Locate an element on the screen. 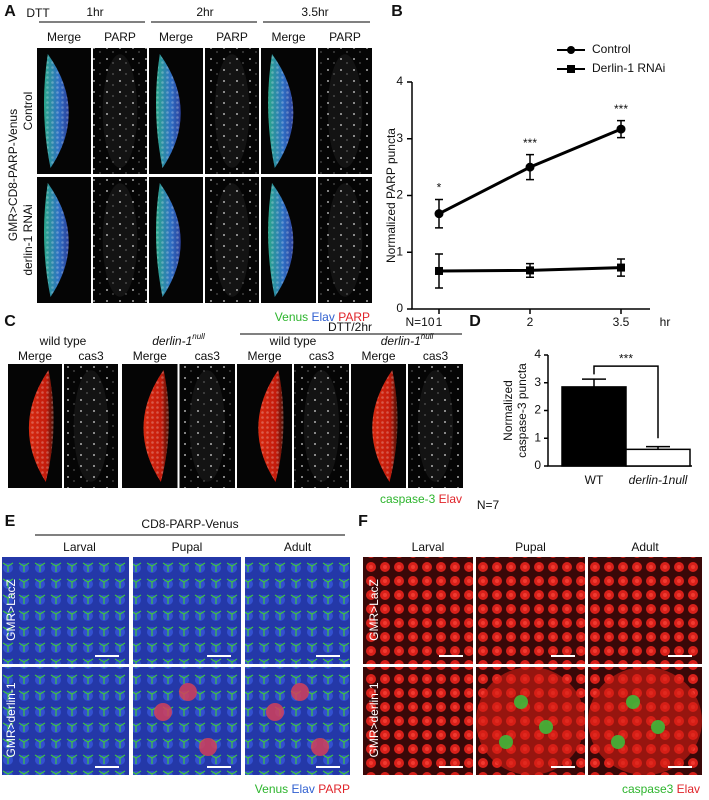  legend: caspase3 Elav is located at coordinates (661, 789).